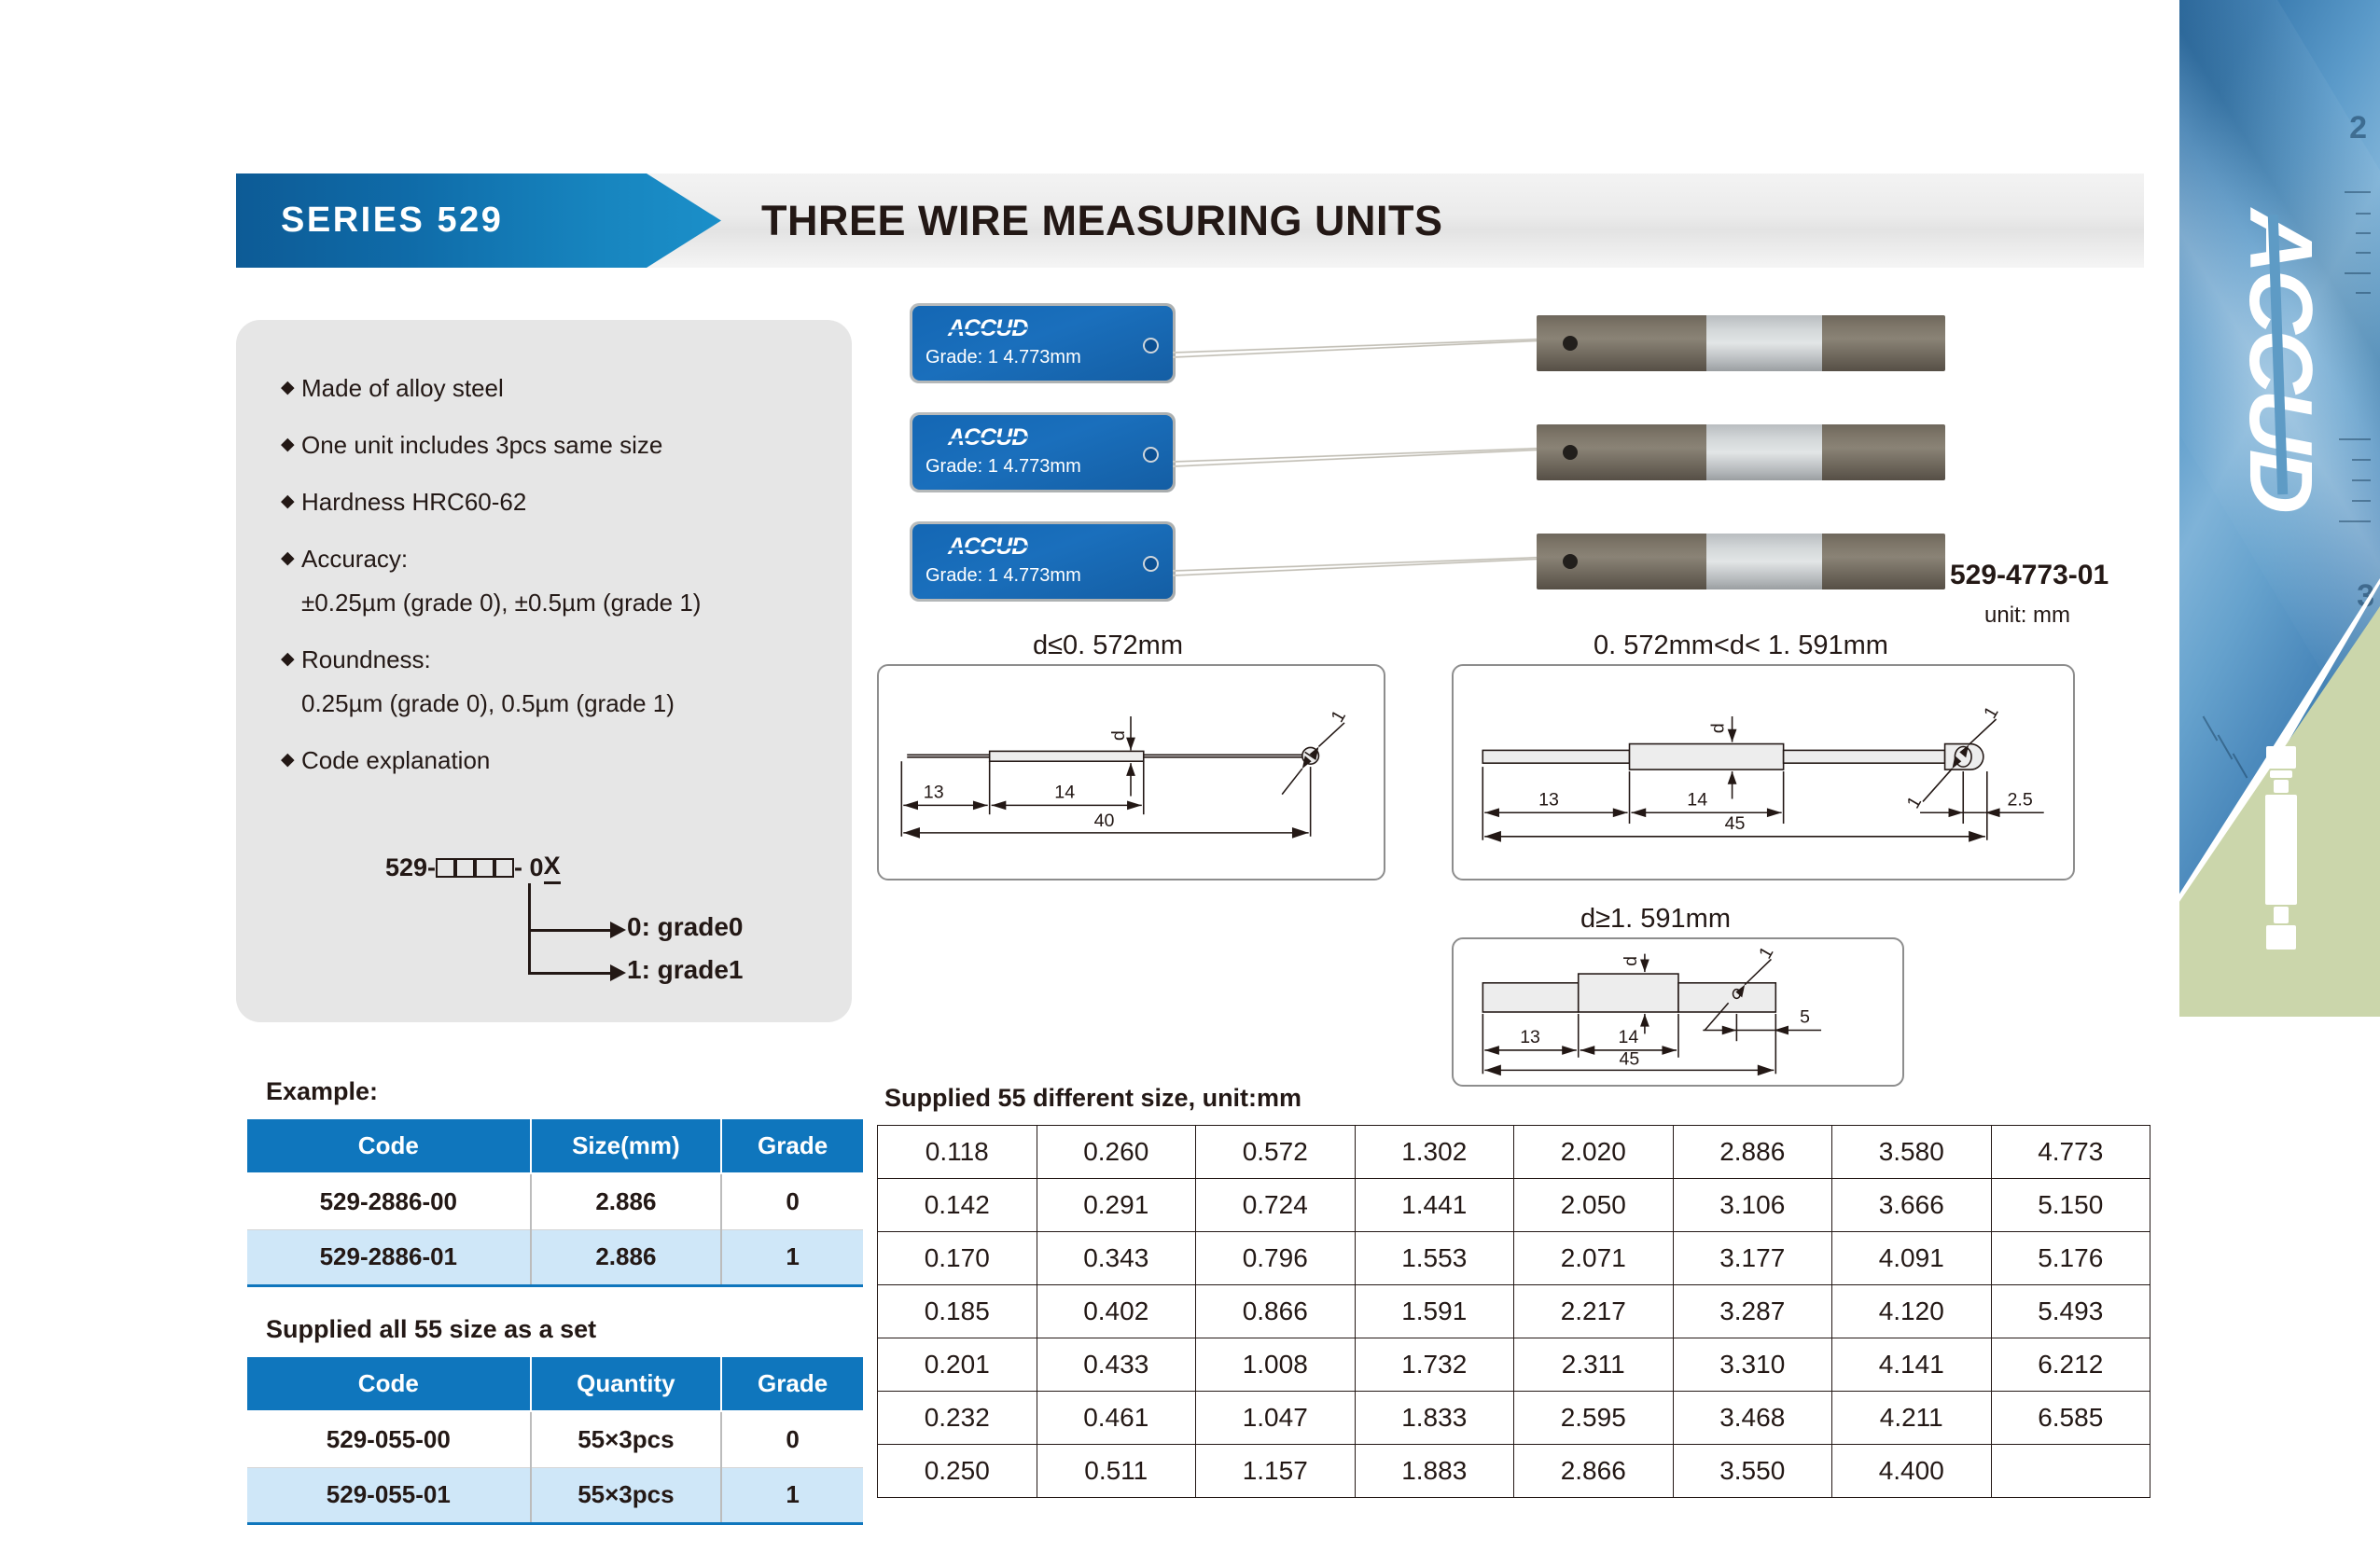 This screenshot has height=1553, width=2380. Describe the element at coordinates (988, 437) in the screenshot. I see `accud-logo: ACCUD` at that location.